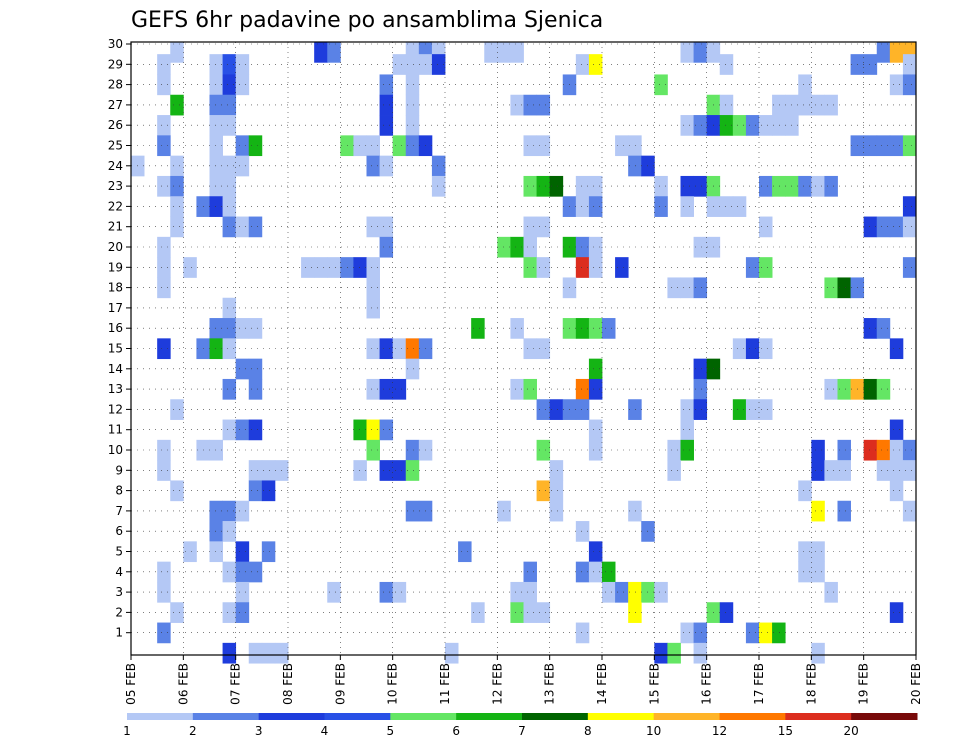  What do you see at coordinates (325, 731) in the screenshot?
I see `colorbar-label: 4` at bounding box center [325, 731].